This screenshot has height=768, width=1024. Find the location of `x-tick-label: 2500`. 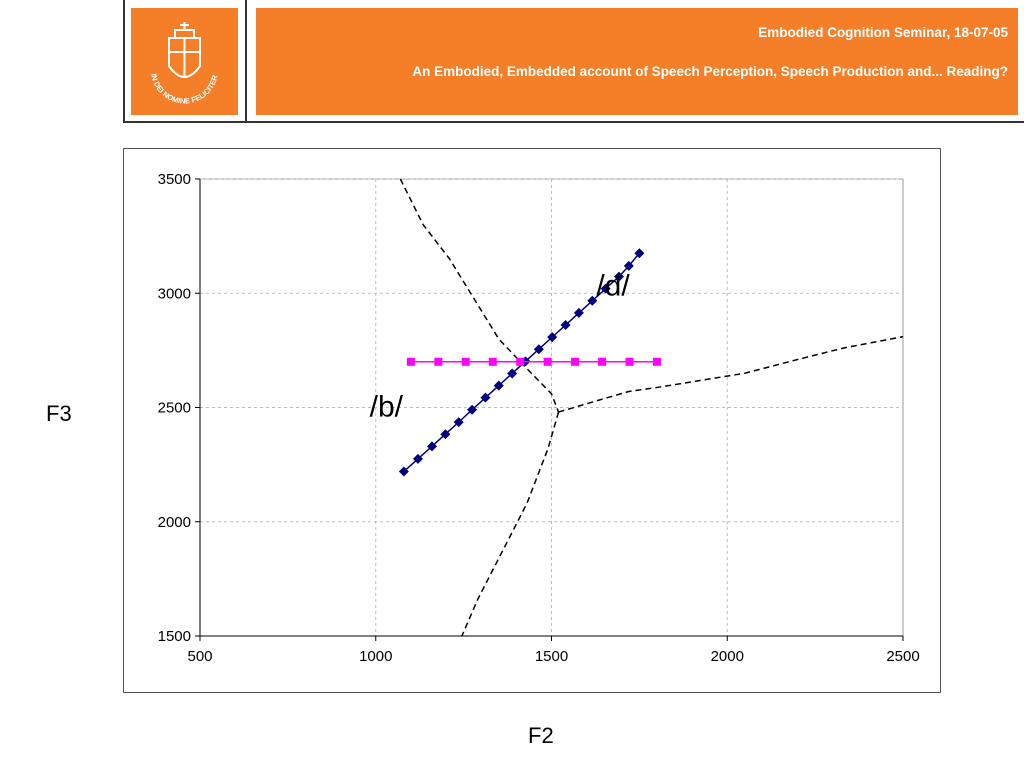

x-tick-label: 2500 is located at coordinates (902, 656).